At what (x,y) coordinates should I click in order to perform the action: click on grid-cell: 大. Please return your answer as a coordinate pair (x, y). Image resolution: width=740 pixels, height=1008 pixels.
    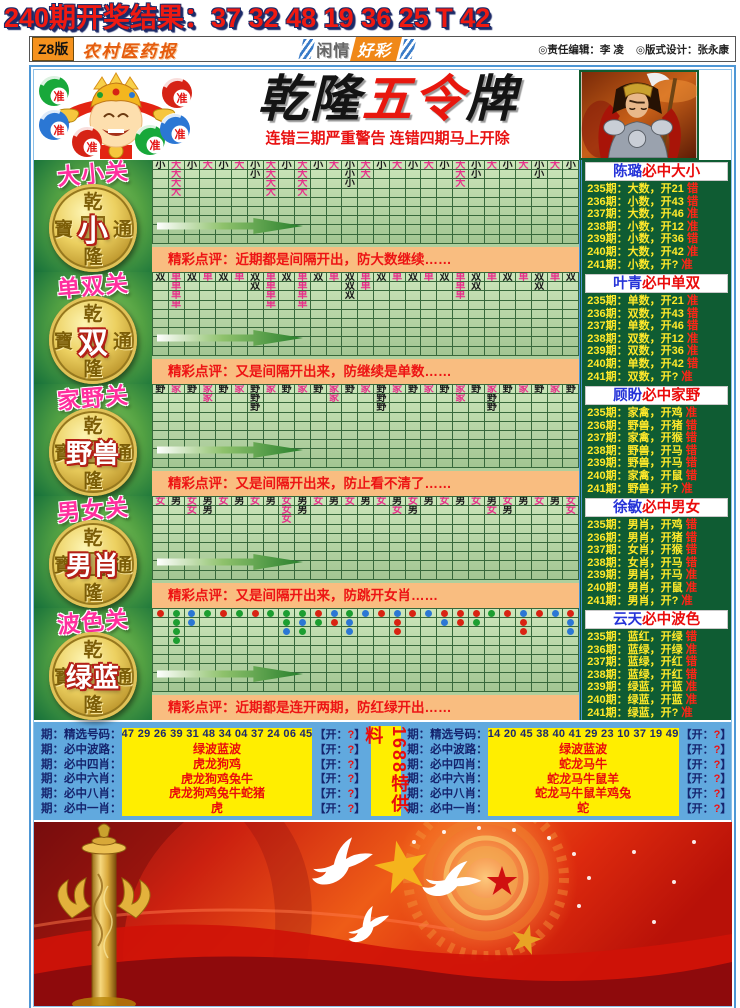
    Looking at the image, I should click on (397, 166).